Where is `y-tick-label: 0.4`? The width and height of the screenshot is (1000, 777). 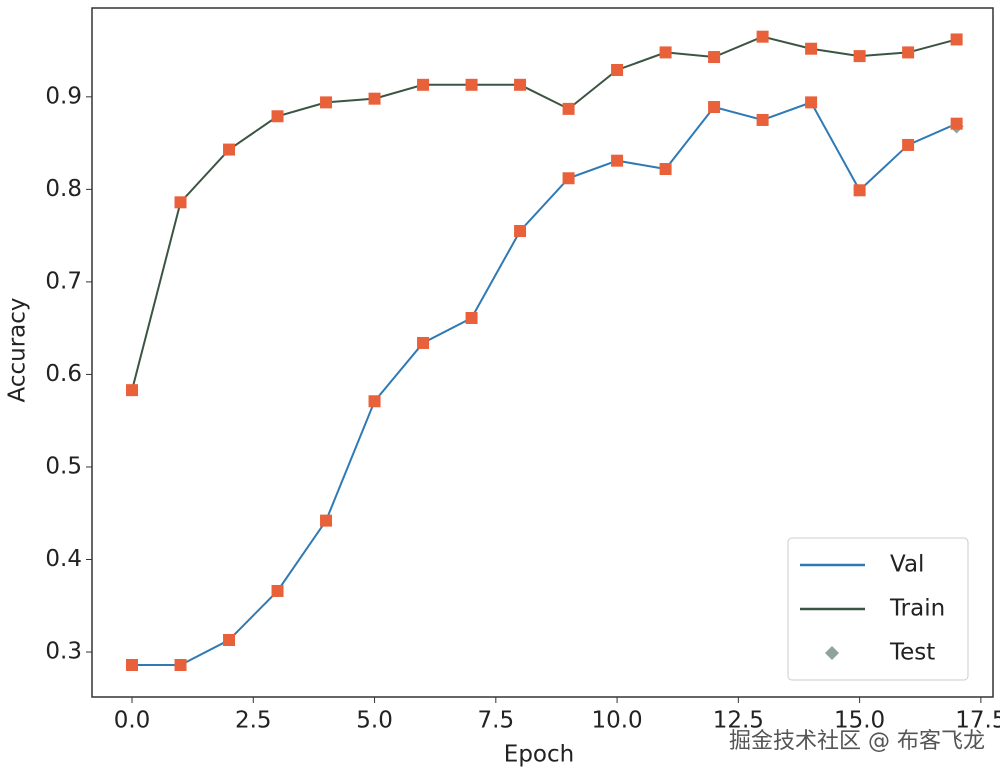 y-tick-label: 0.4 is located at coordinates (63, 559).